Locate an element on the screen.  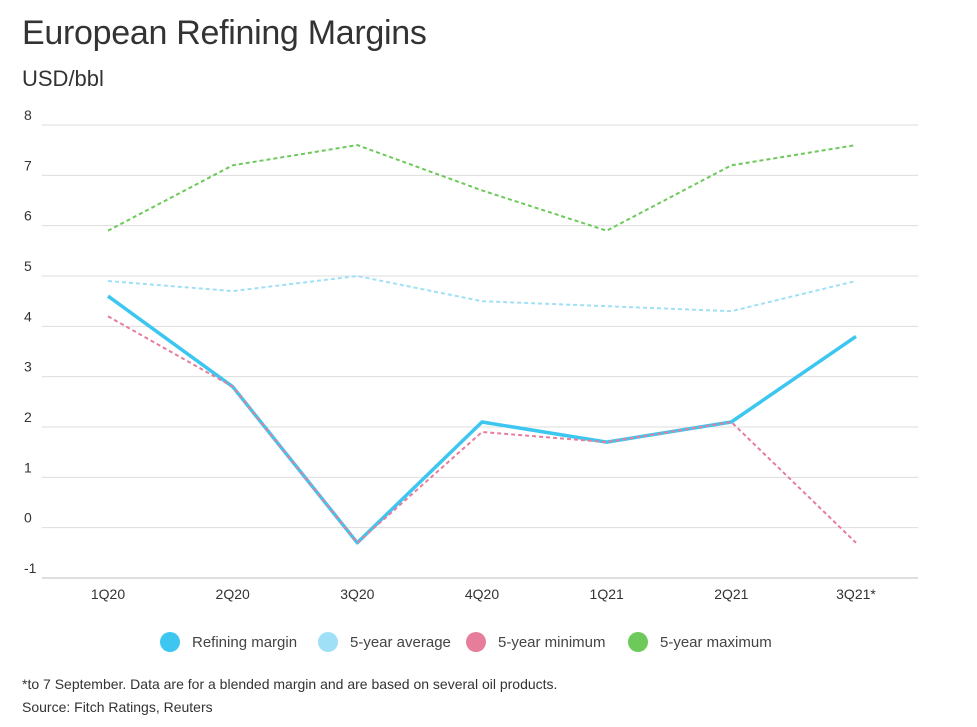
chart-title: European Refining Margins is located at coordinates (224, 33).